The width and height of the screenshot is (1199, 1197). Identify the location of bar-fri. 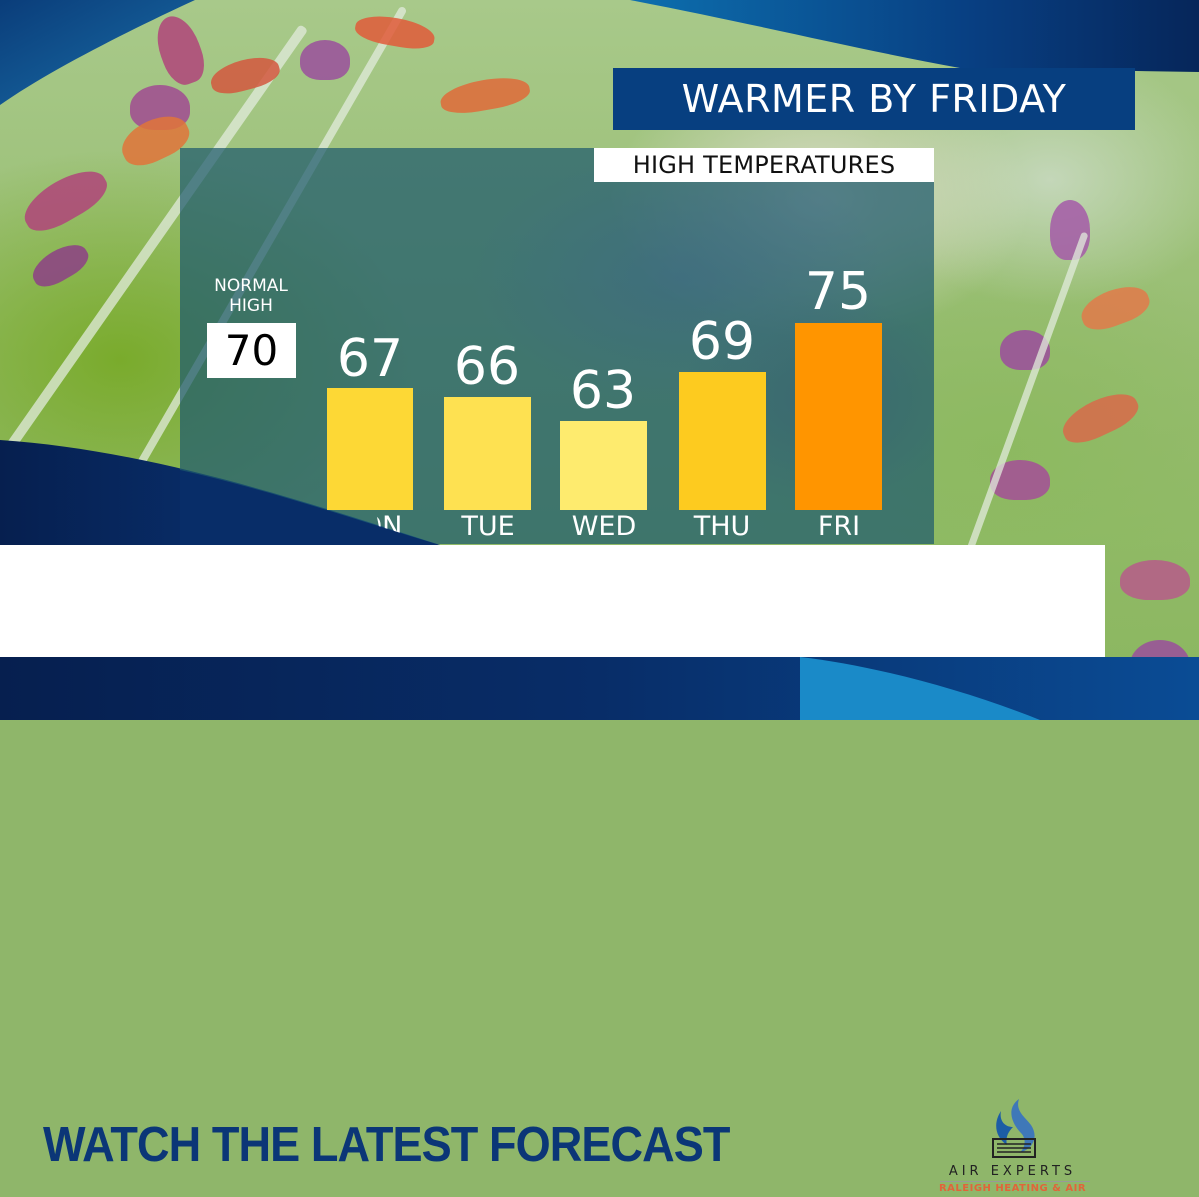
(838, 416).